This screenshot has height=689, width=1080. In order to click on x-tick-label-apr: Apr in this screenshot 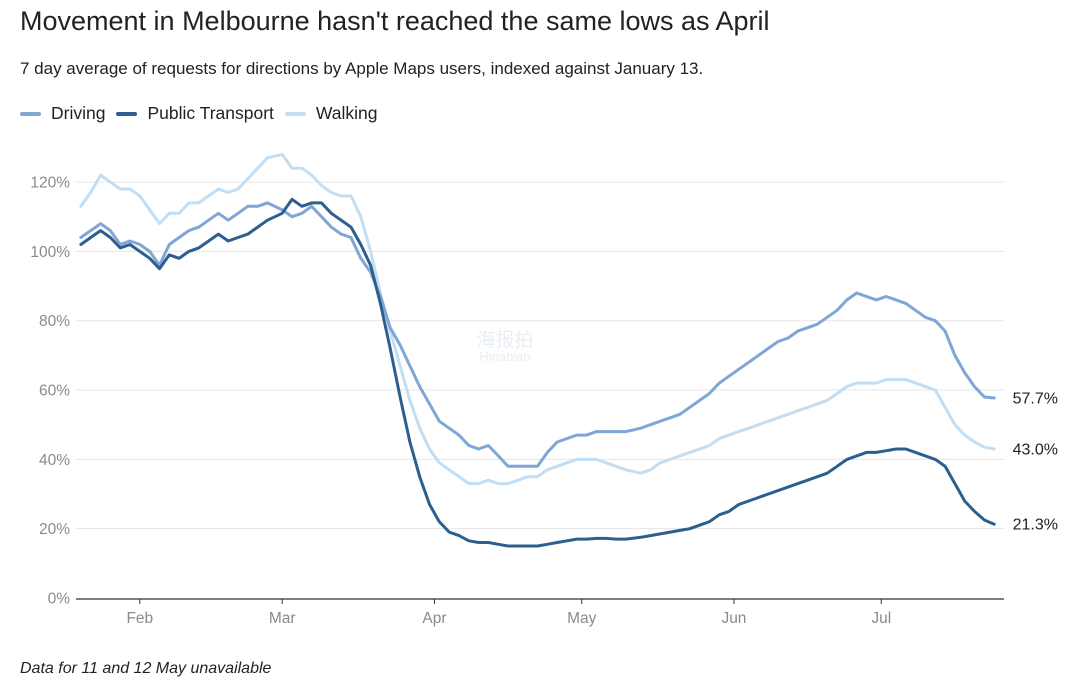, I will do `click(434, 618)`.